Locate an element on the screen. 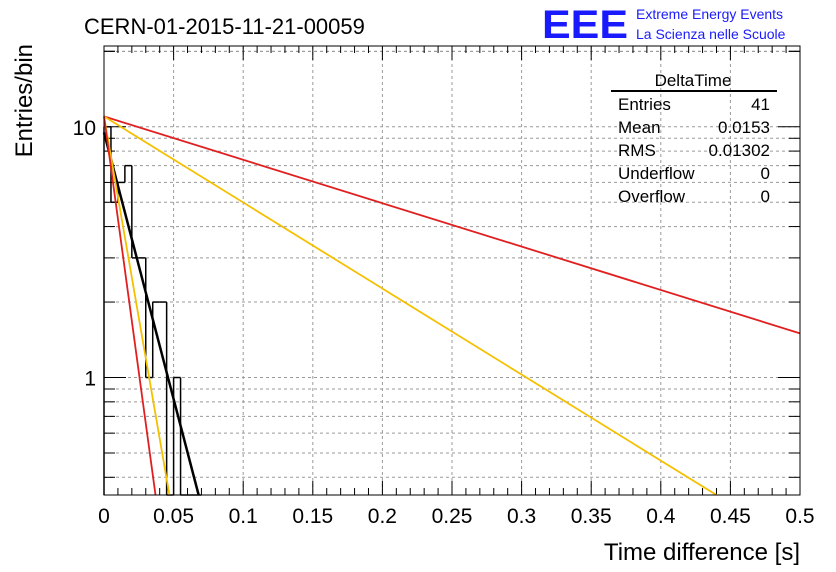 This screenshot has width=836, height=572. stats-value: 0.0153 is located at coordinates (744, 127).